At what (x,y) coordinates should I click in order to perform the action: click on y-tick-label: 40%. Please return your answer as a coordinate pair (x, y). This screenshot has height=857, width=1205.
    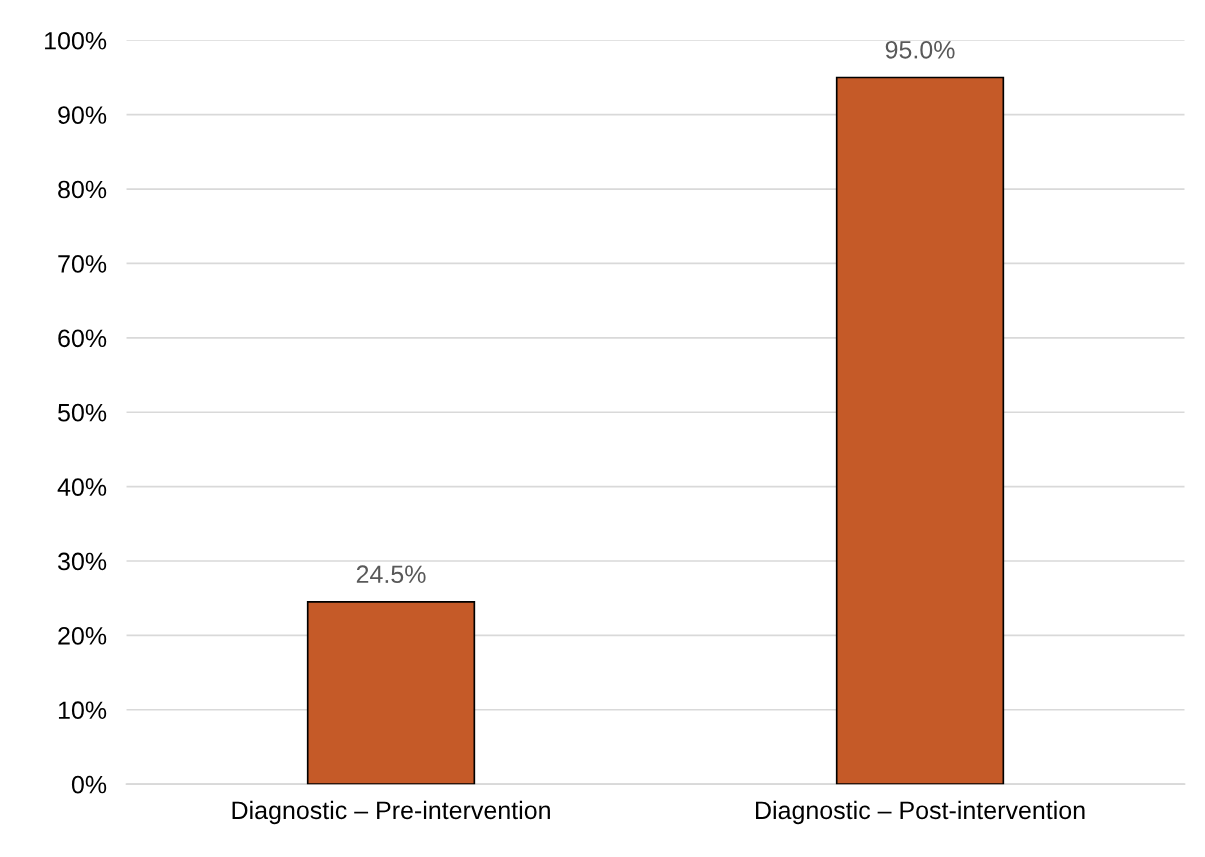
    Looking at the image, I should click on (82, 487).